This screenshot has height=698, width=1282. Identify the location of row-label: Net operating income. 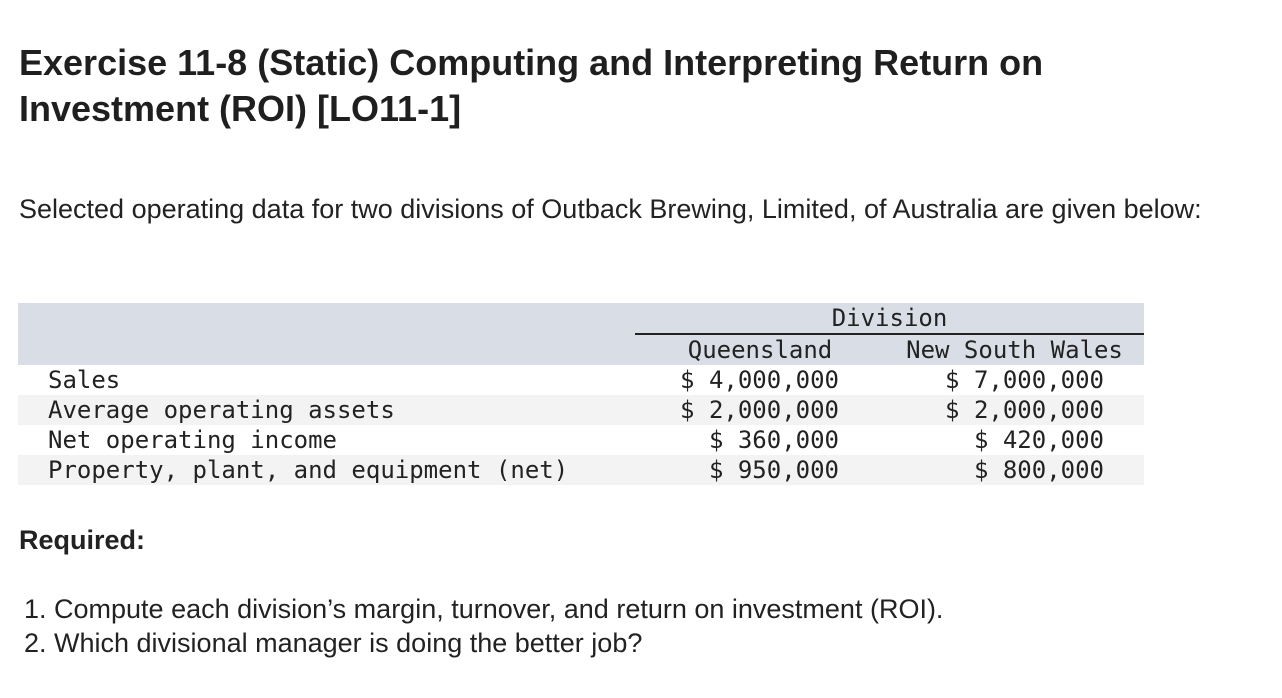
(192, 440).